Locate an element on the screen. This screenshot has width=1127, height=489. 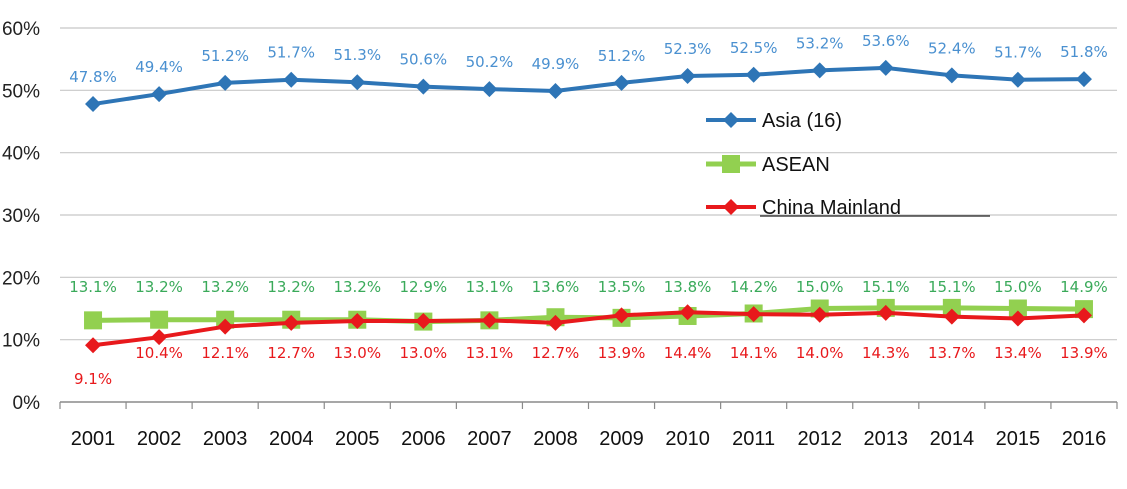
y-tick-label: 30% is located at coordinates (21, 216).